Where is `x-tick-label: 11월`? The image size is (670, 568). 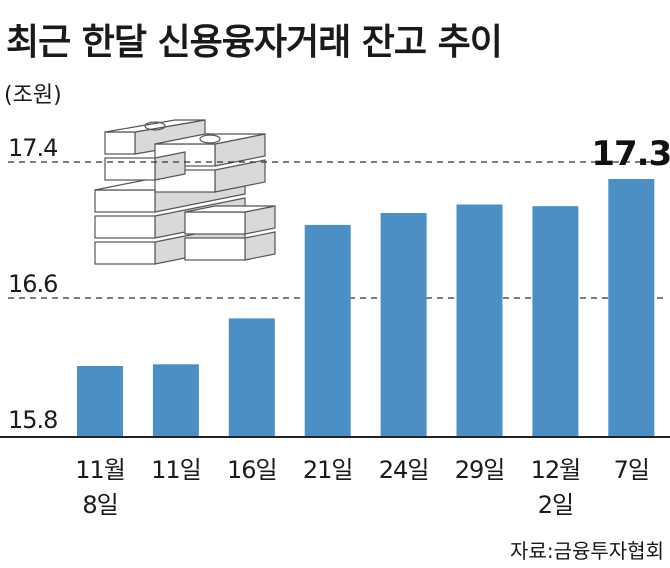 x-tick-label: 11월 is located at coordinates (100, 470).